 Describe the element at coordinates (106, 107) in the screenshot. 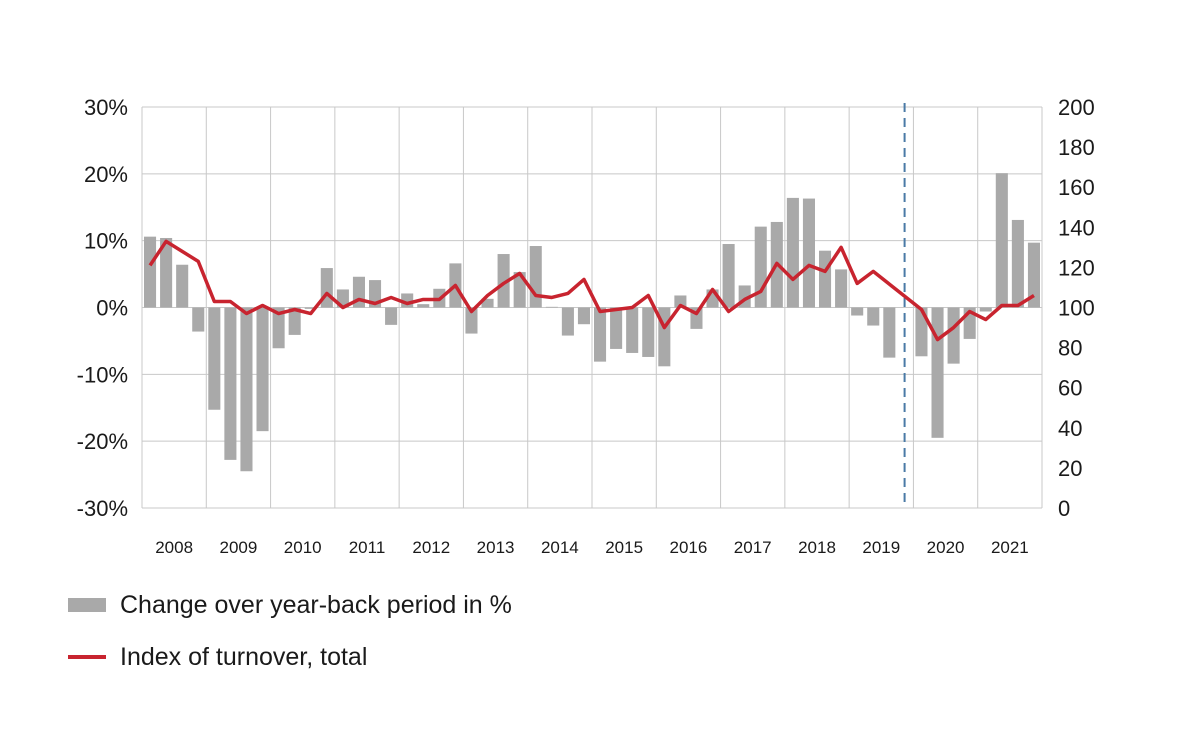

I see `left-axis-tick-label: 30%` at that location.